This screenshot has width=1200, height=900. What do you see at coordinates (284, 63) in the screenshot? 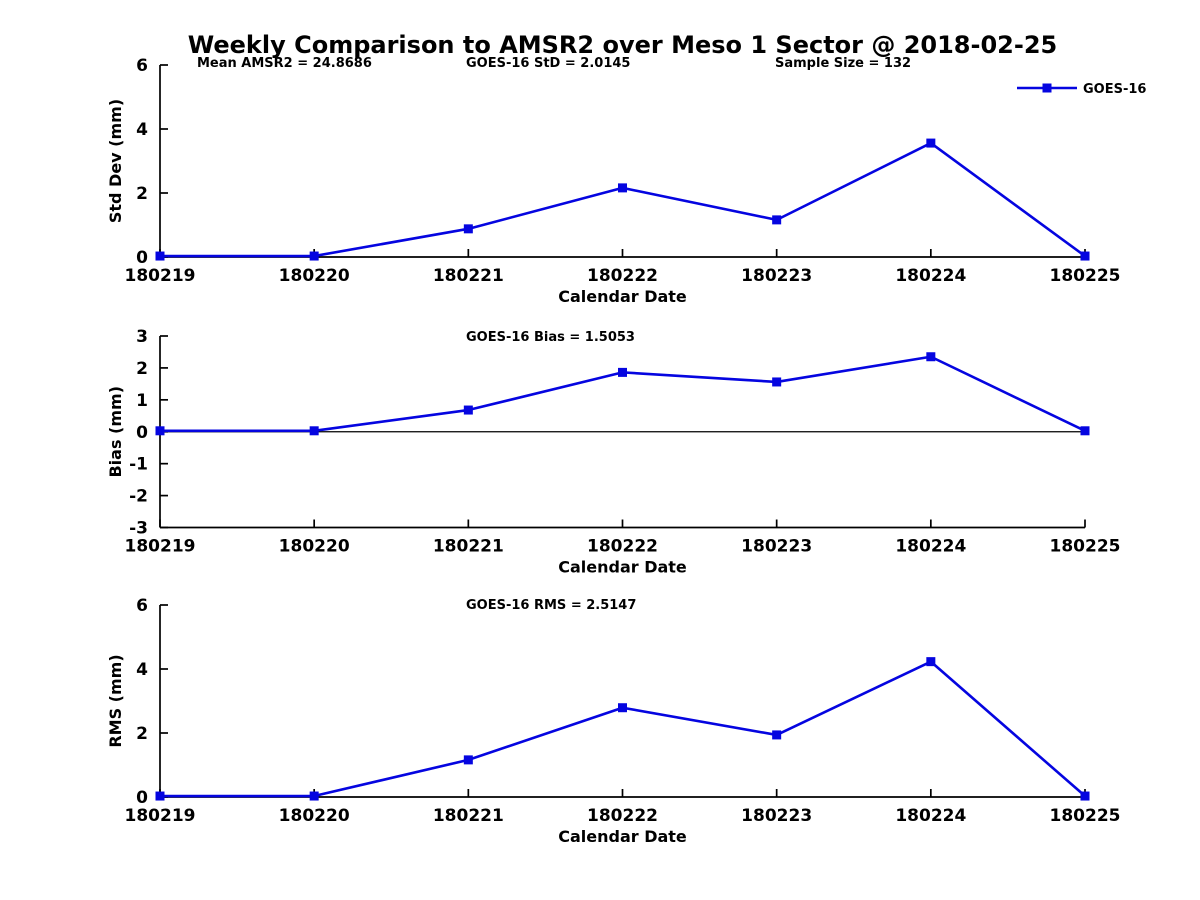
I see `annotation-text: Mean AMSR2 = 24.8686` at bounding box center [284, 63].